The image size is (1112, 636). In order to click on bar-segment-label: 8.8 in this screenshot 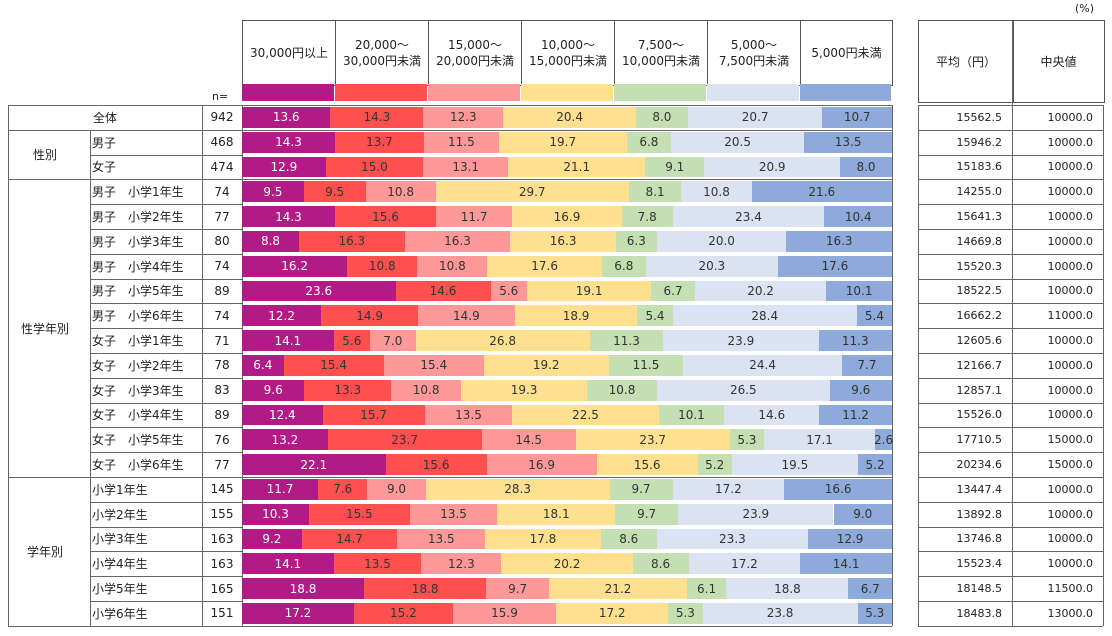, I will do `click(270, 241)`.